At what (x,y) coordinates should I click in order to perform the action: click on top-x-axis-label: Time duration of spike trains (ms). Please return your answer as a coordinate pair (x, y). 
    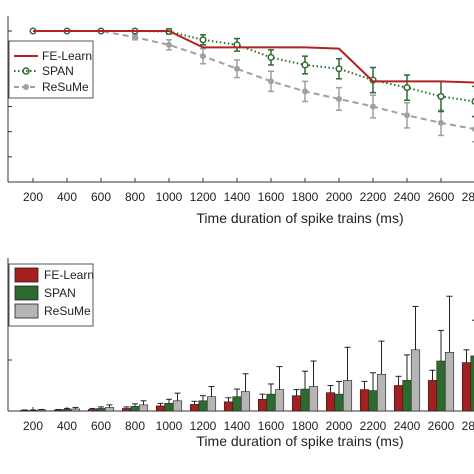
    Looking at the image, I should click on (299, 218).